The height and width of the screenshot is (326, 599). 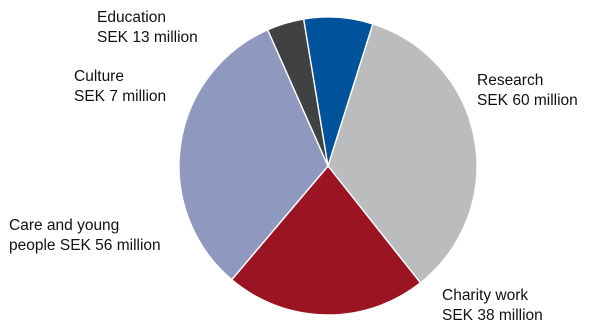 What do you see at coordinates (338, 91) in the screenshot?
I see `pie-slice-education` at bounding box center [338, 91].